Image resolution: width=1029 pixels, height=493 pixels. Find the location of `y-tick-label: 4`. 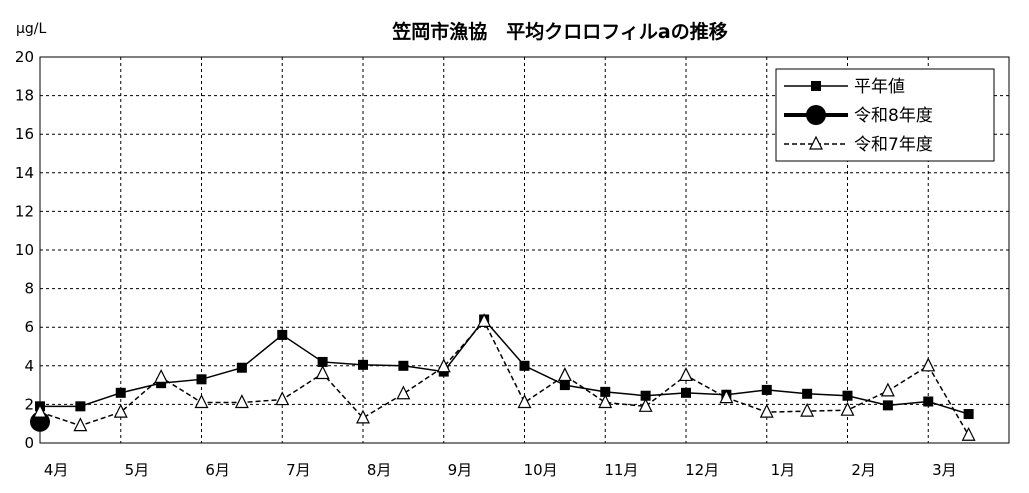

y-tick-label: 4 is located at coordinates (29, 366).